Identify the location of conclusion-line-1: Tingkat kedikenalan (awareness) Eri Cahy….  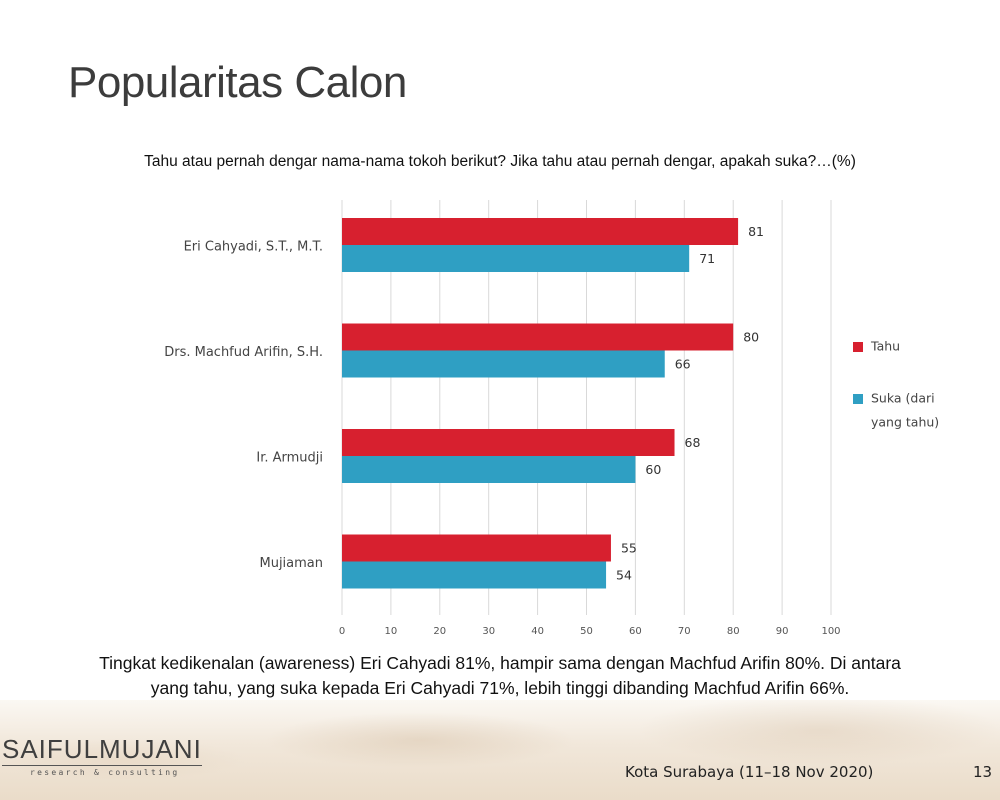
(500, 663).